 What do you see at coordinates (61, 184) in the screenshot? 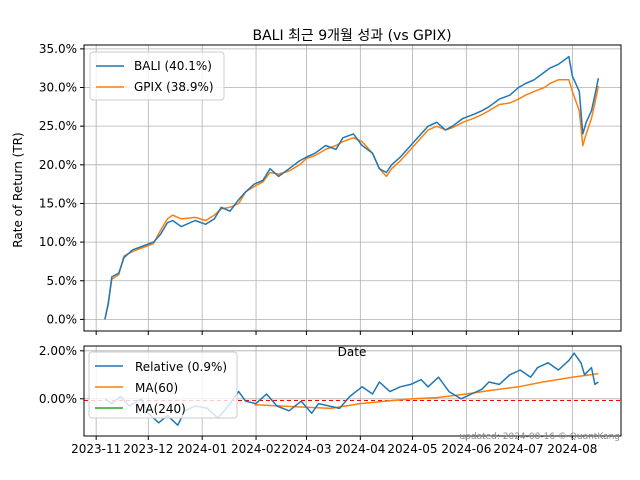
I see `top-y-ticks: 0.0% 5.0% 10.0% 15.0% 20.0% 25.0% 30.0% 35.0%` at bounding box center [61, 184].